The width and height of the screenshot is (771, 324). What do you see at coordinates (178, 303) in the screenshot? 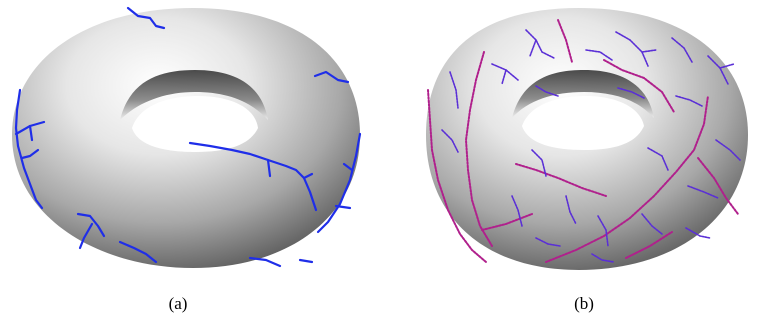
I see `caption-a: (a)` at bounding box center [178, 303].